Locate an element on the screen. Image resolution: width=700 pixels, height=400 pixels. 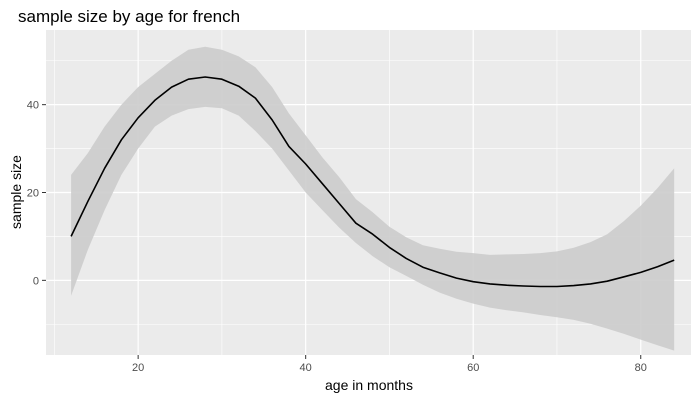
y-tick-label: 0 is located at coordinates (36, 281).